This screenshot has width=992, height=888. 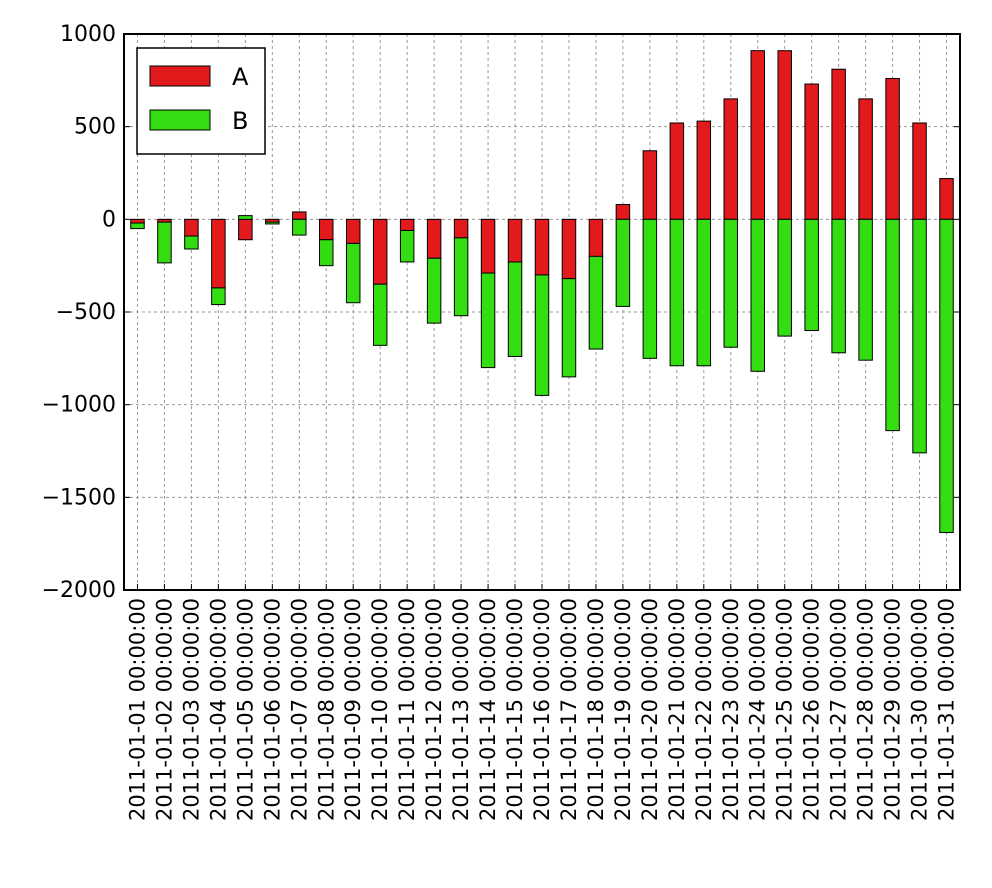 What do you see at coordinates (542, 709) in the screenshot?
I see `x-tick-label: 2011-01-16 00:00:00` at bounding box center [542, 709].